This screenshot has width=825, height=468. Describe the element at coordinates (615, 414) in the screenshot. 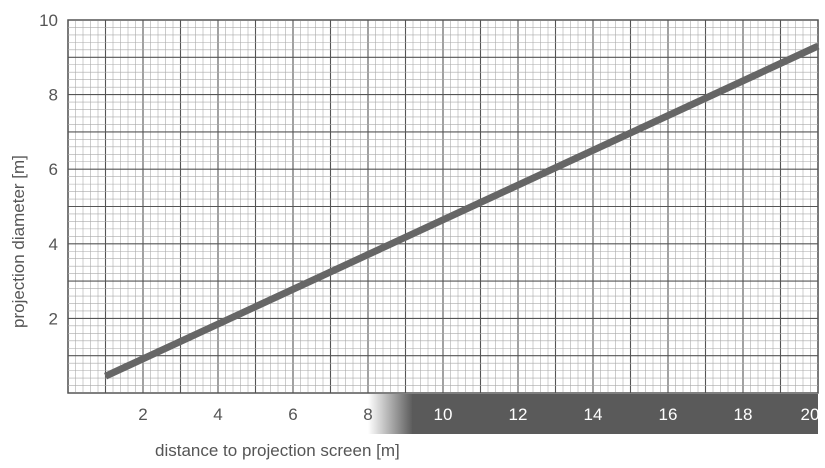

I see `x-axis-band` at that location.